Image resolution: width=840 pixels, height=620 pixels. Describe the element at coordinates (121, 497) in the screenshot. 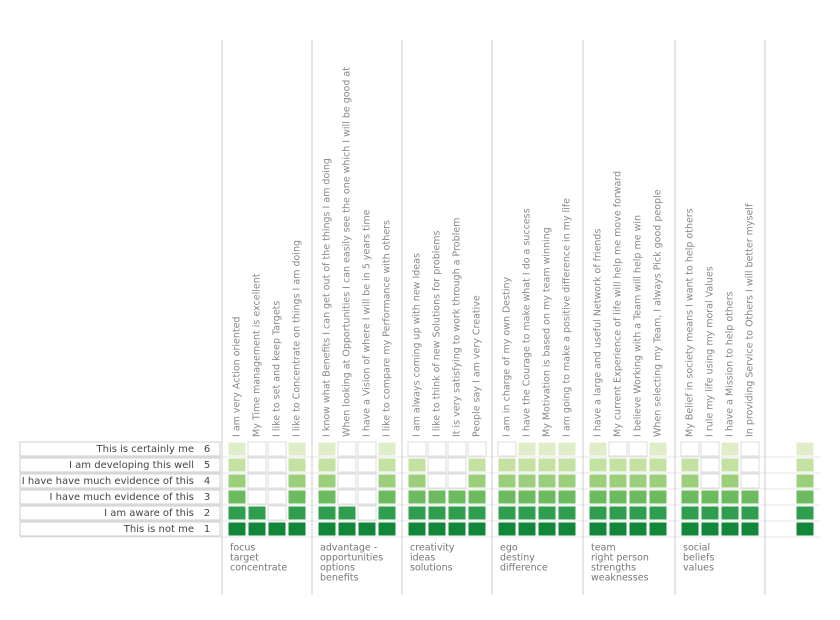

I see `level-label: I have much evidence of this` at that location.